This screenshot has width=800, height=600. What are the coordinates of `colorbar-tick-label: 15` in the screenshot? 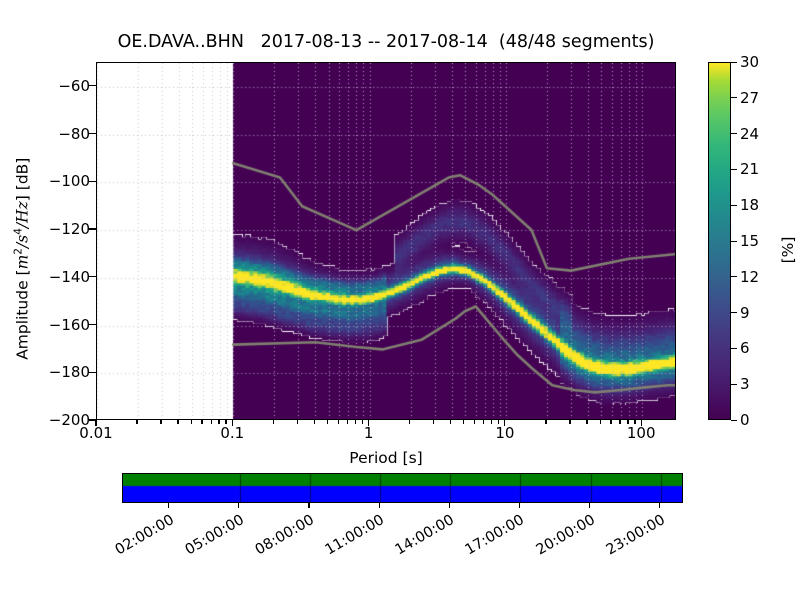 It's located at (750, 241).